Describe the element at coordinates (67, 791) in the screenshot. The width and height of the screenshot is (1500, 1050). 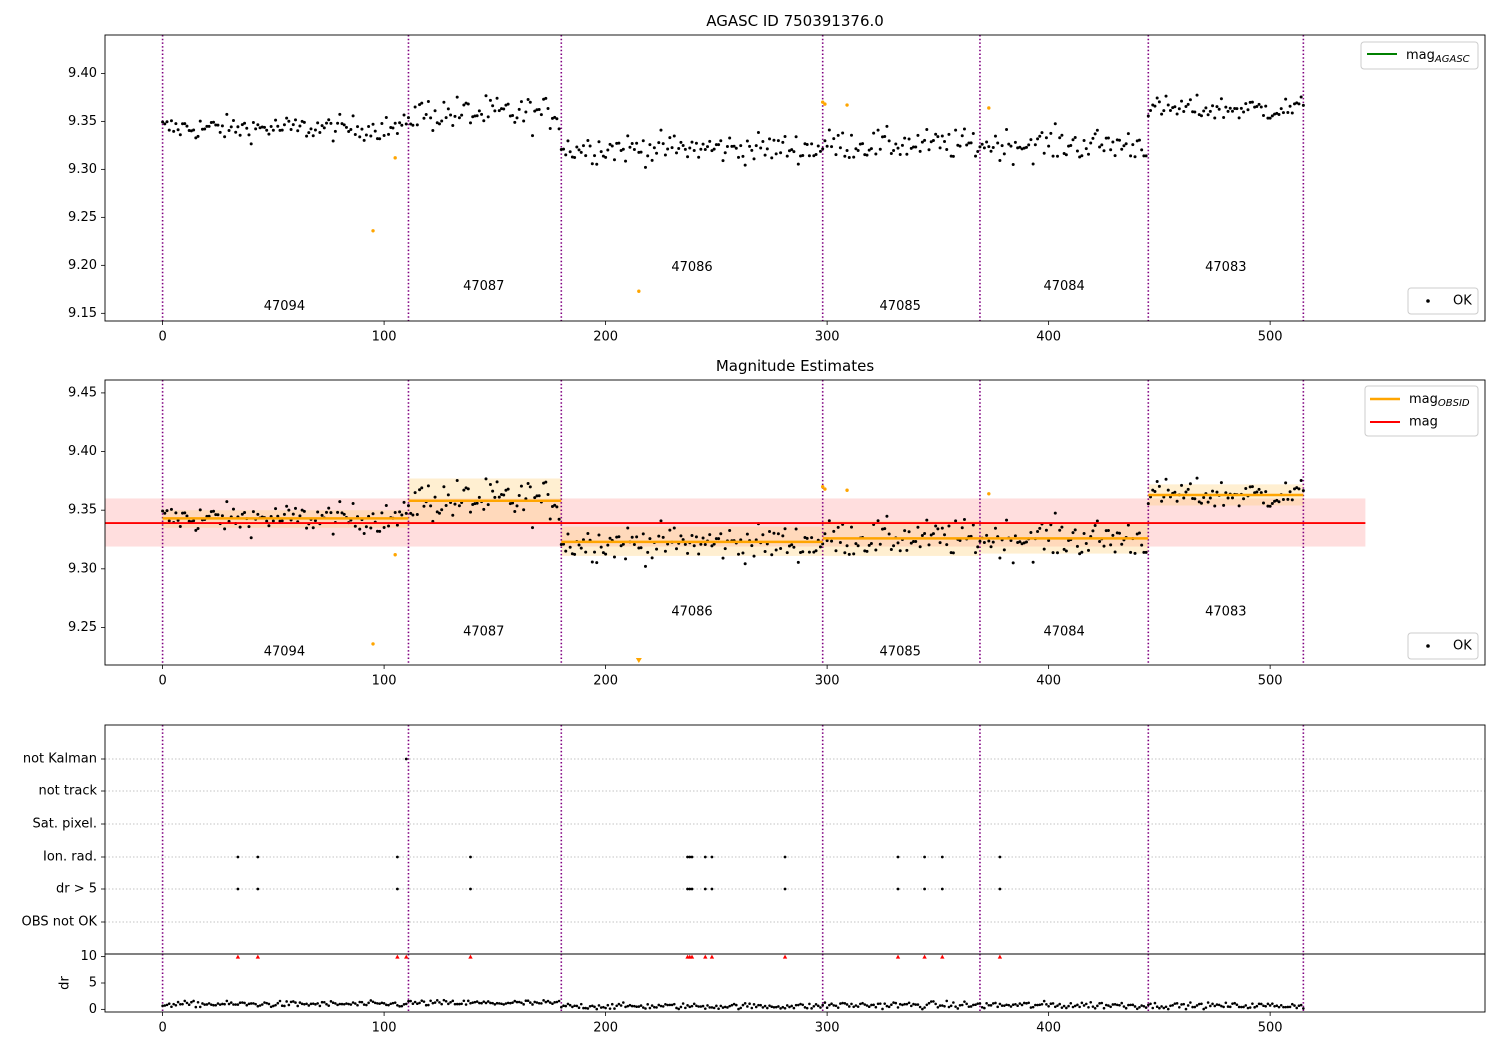
I see `flag-label: not track` at that location.